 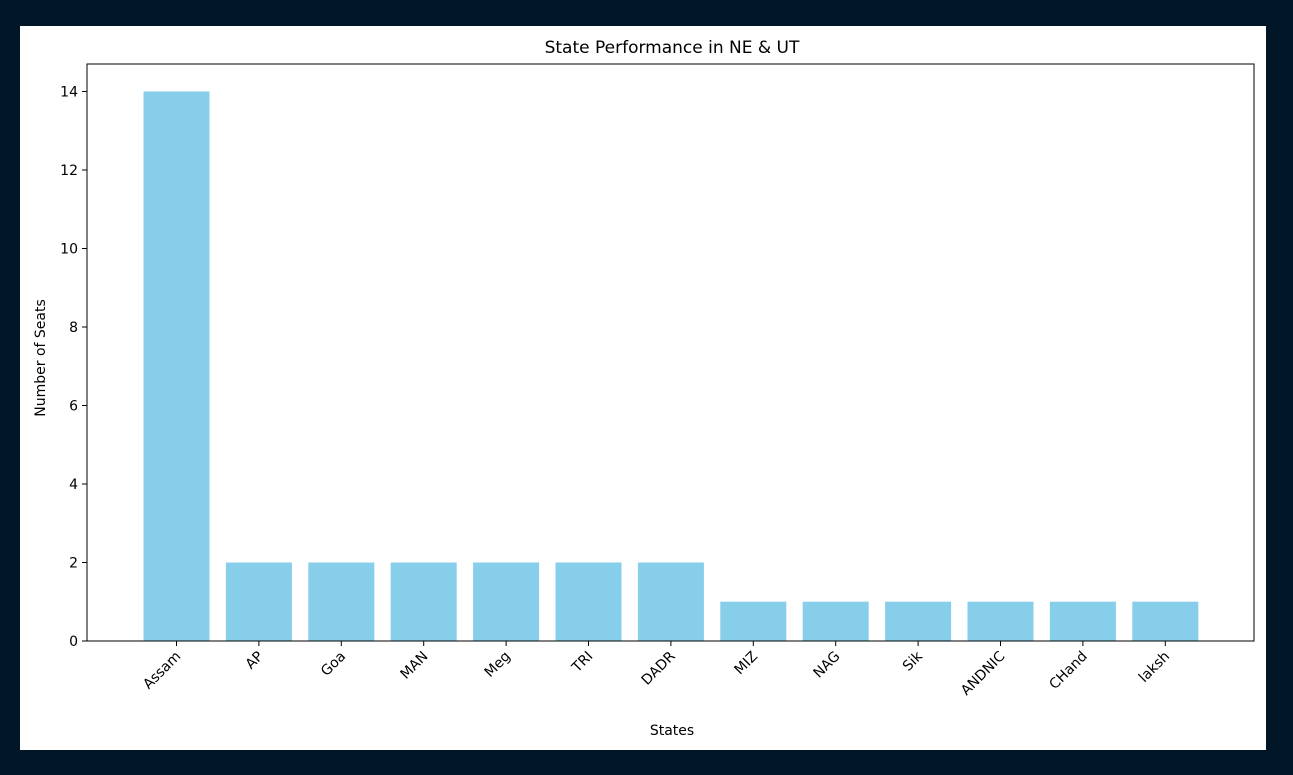 I want to click on chart-title: State Performance in NE & UT, so click(x=672, y=48).